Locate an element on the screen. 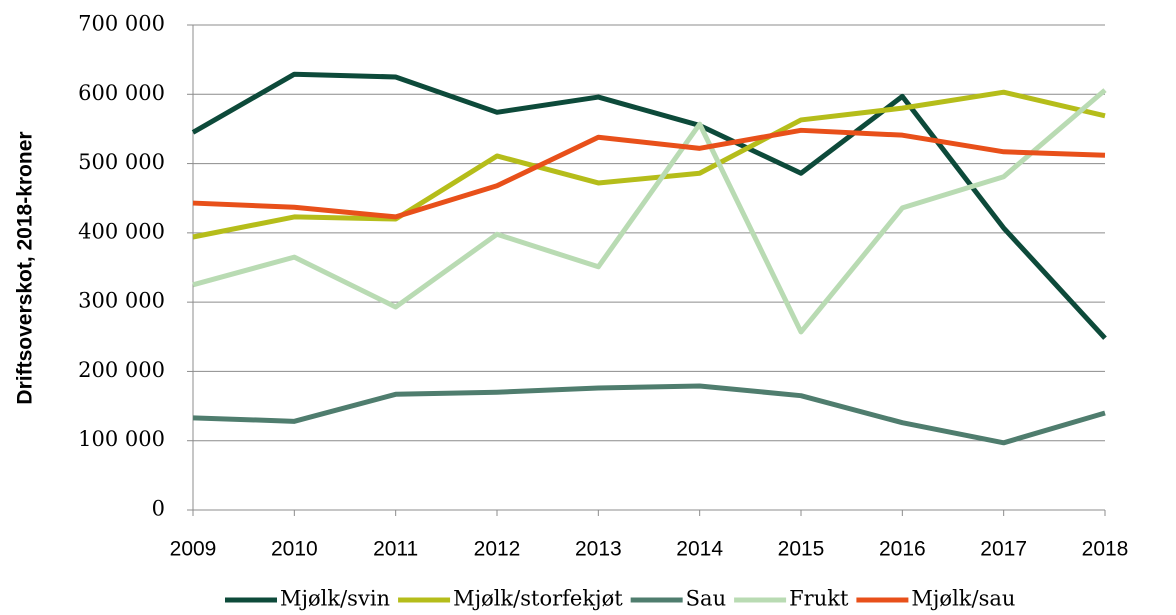 The width and height of the screenshot is (1176, 615). legend-label: Mjølk/svin is located at coordinates (335, 599).